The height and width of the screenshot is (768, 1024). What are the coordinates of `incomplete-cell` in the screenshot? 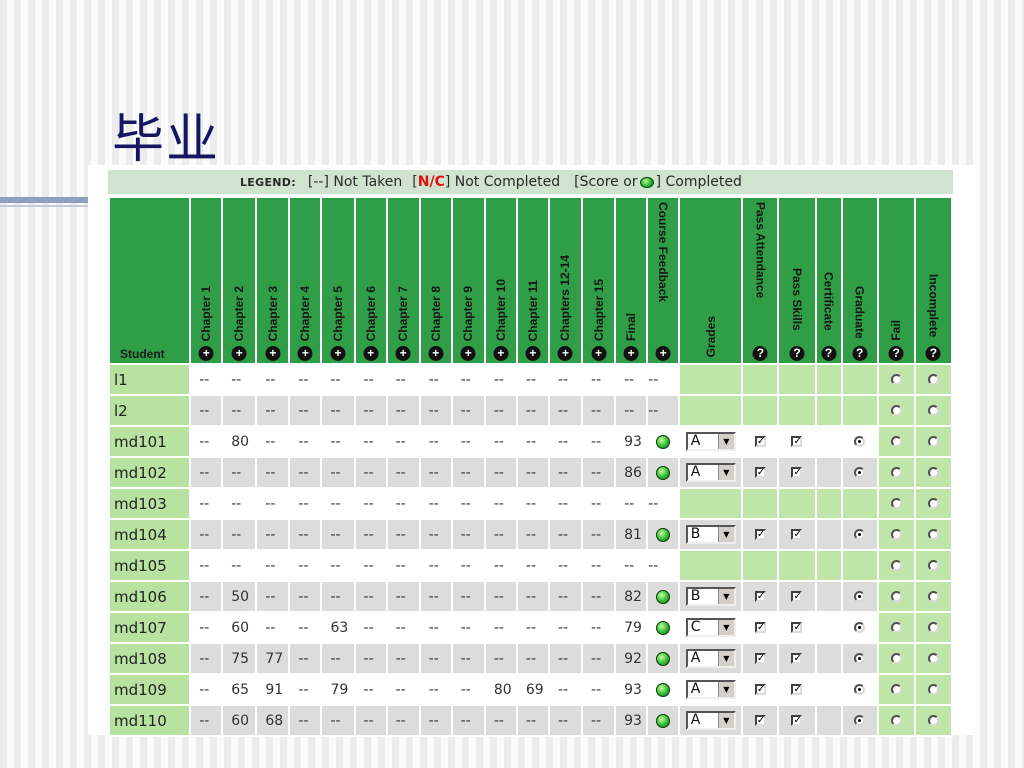 It's located at (933, 627).